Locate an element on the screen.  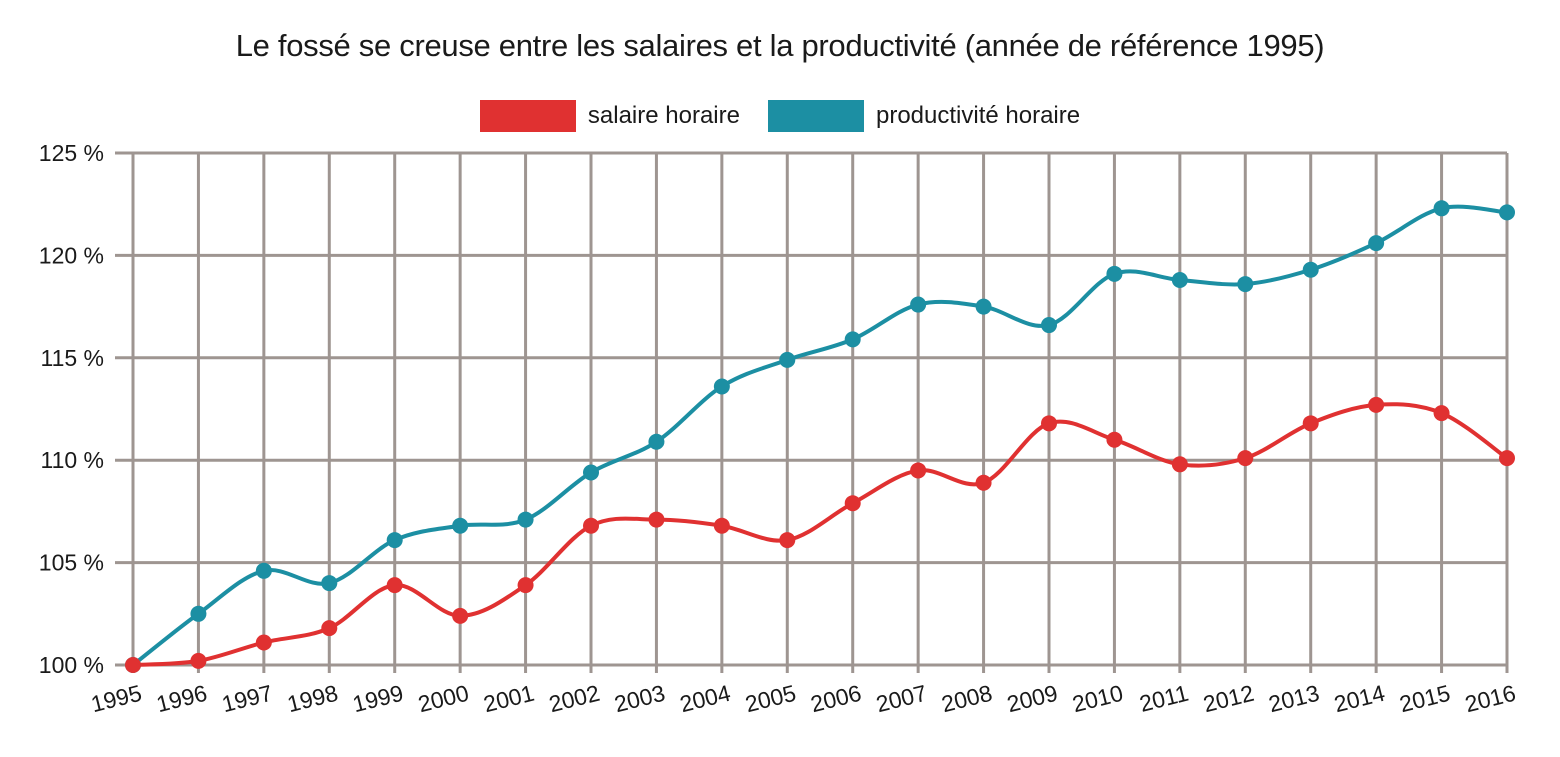
legend-item-salaire: salaire horaire is located at coordinates (609, 116).